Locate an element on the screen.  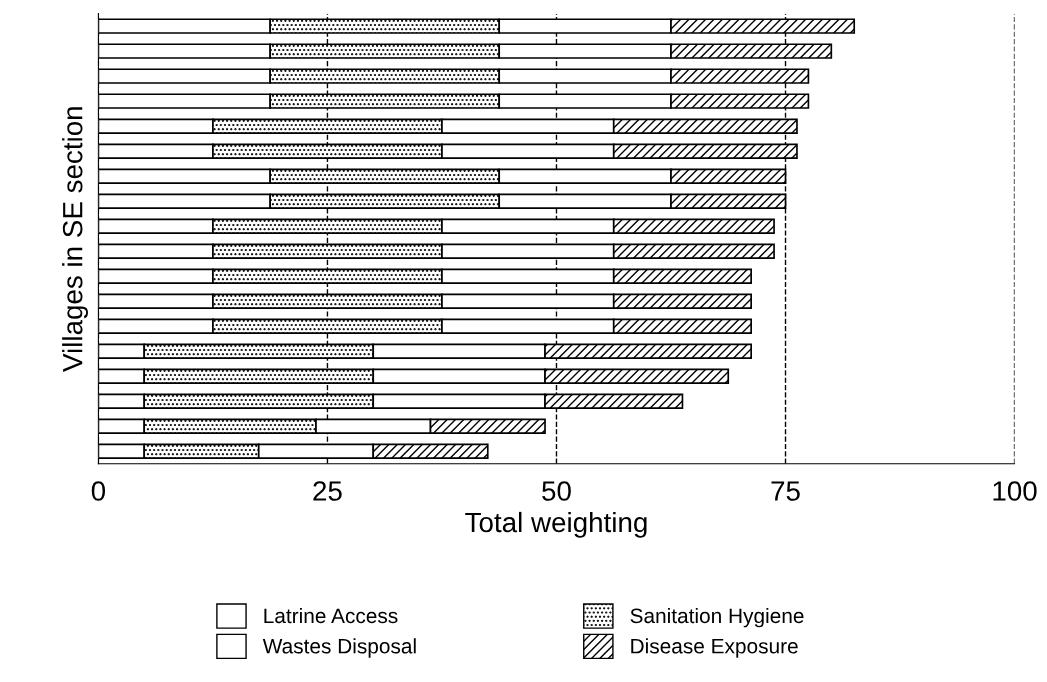
legend-label: Disease Exposure is located at coordinates (714, 648).